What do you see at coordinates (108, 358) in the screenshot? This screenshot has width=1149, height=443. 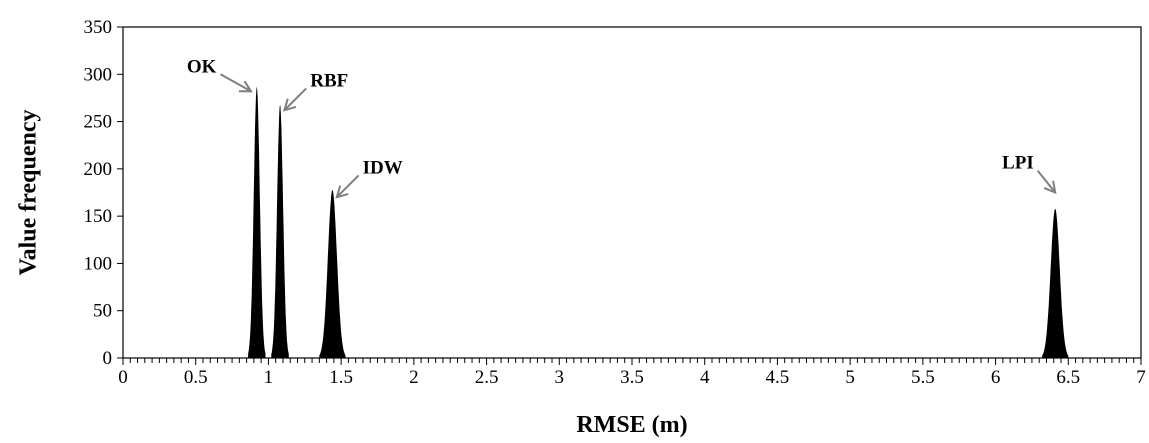 I see `y-tick-label: 0` at bounding box center [108, 358].